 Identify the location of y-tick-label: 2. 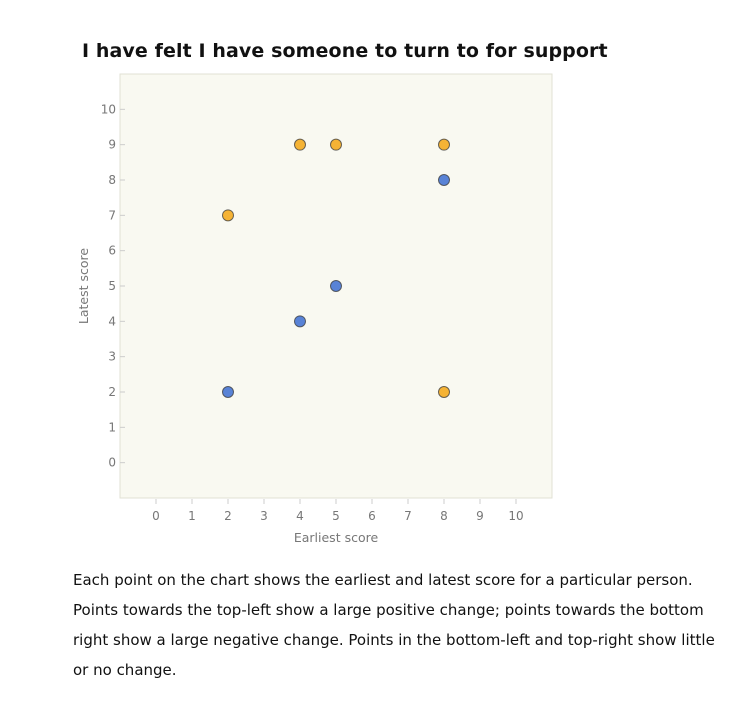
(112, 392).